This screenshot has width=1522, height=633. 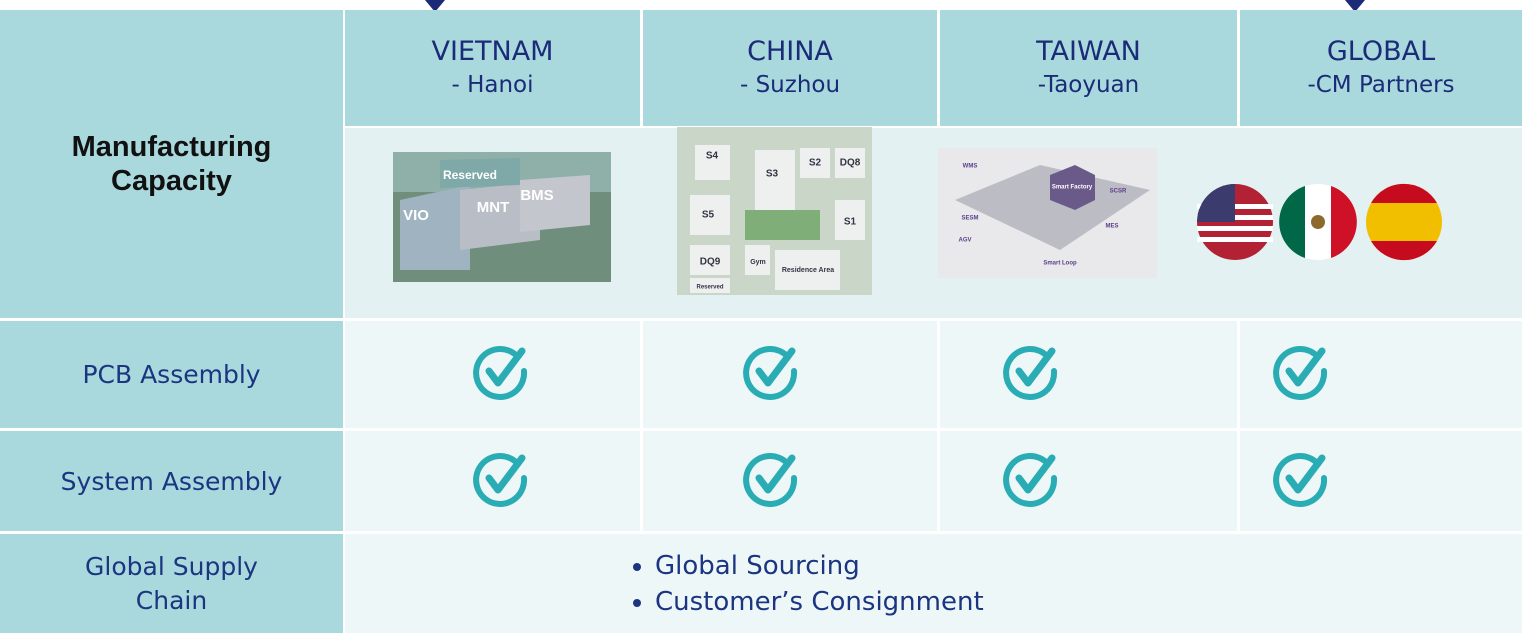 I want to click on header-cell: VIETNAM - Hanoi, so click(x=492, y=68).